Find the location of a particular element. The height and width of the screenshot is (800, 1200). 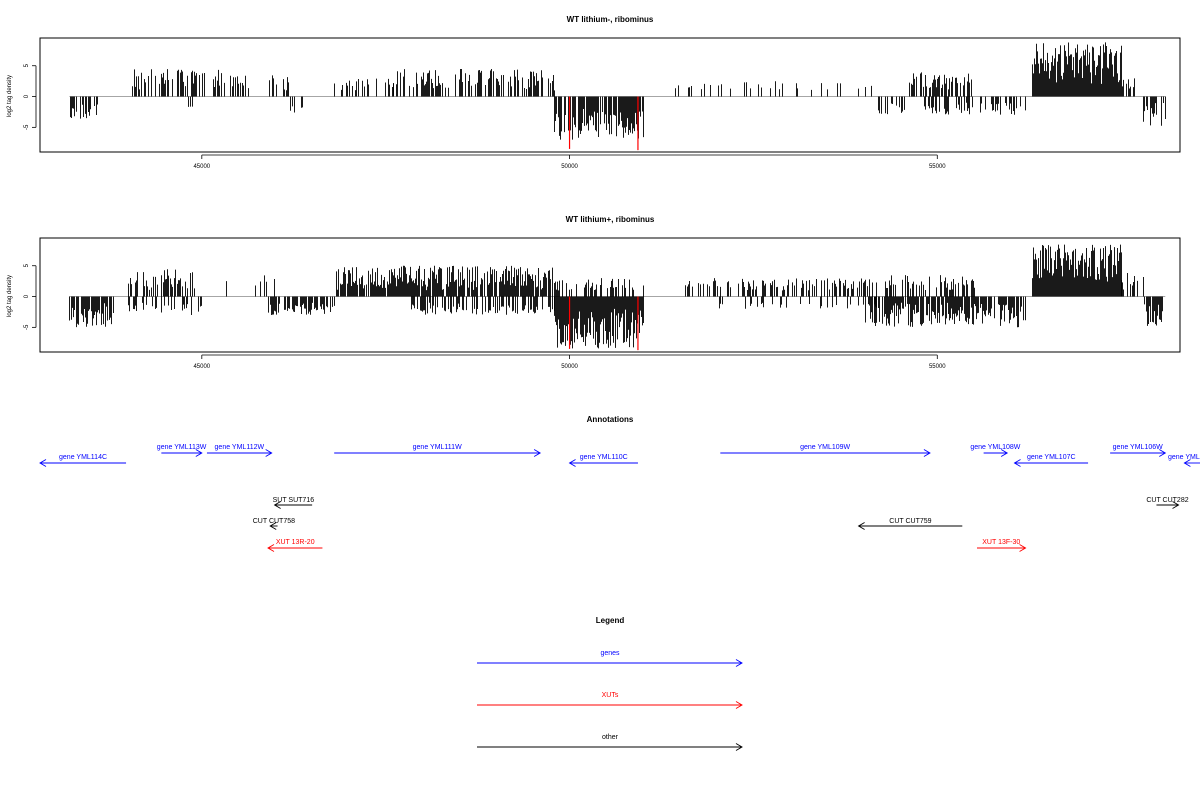

feature: gene YML105C is located at coordinates (1184, 460).